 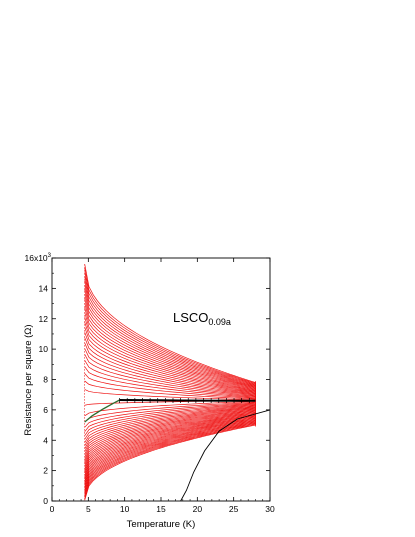 I want to click on x-tick-label: 10, so click(x=125, y=509).